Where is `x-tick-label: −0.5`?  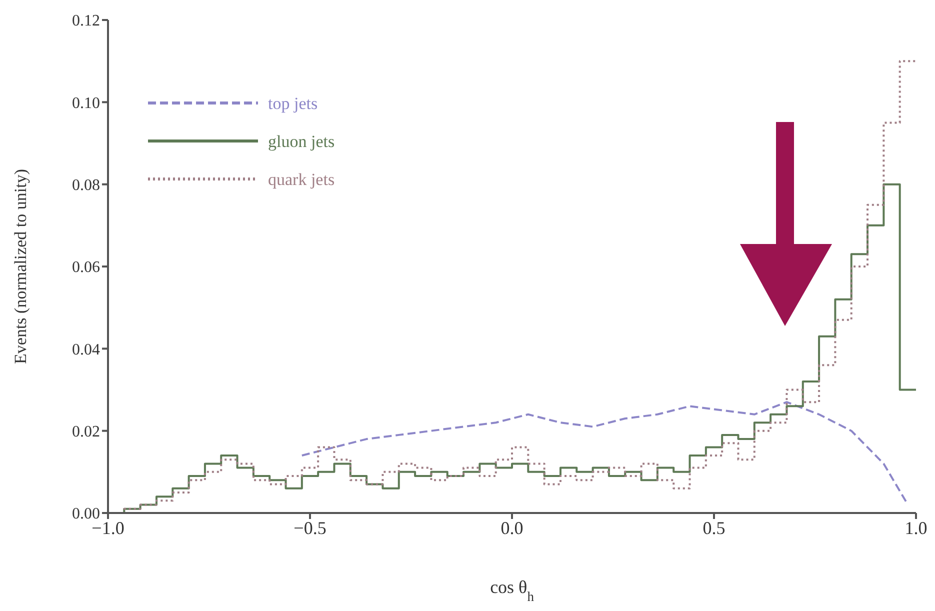
x-tick-label: −0.5 is located at coordinates (310, 528).